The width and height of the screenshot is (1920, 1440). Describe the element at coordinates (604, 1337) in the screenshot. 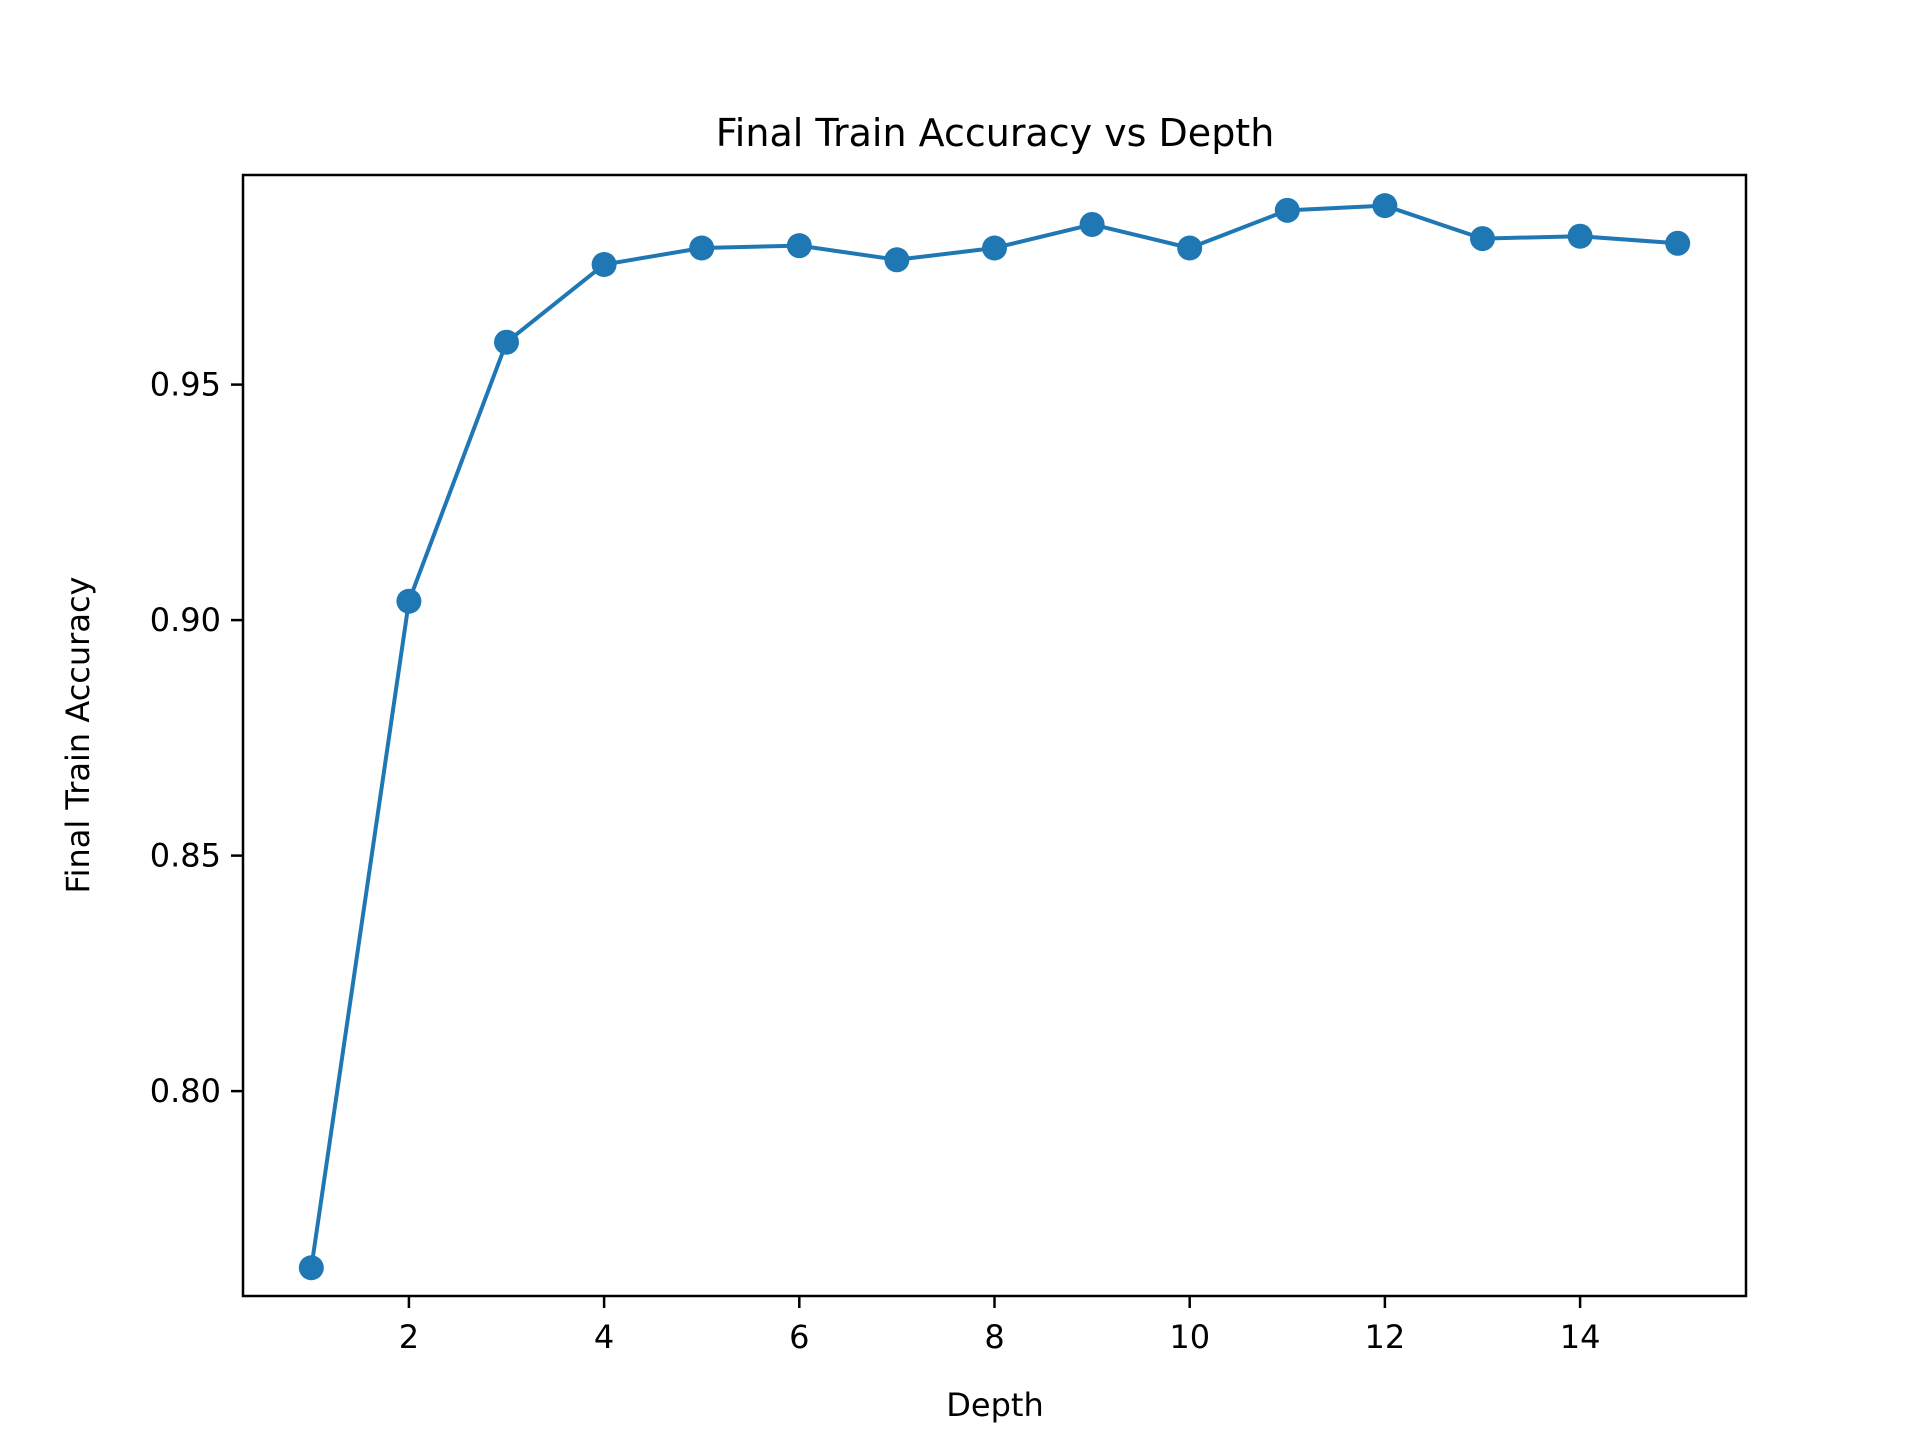

I see `x-tick-label: 4` at that location.